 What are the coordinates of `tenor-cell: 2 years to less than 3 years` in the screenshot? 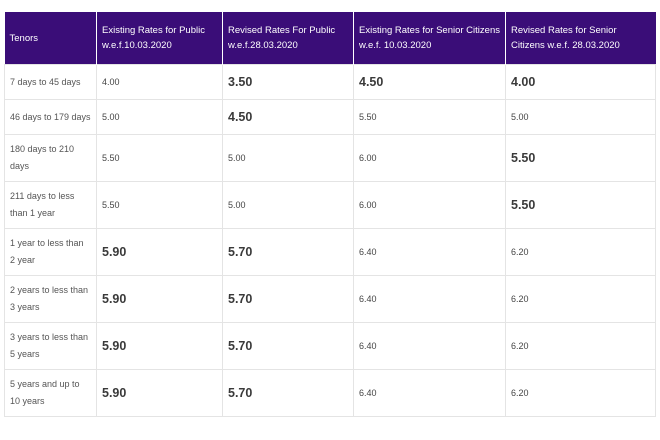 It's located at (50, 299).